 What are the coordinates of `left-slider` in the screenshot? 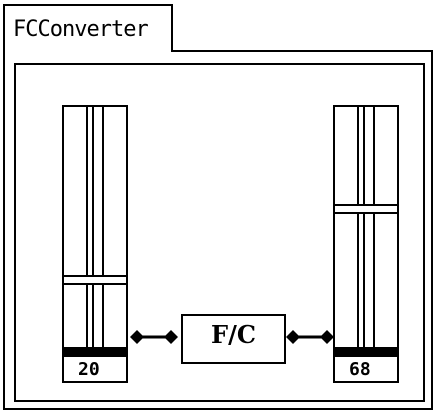 It's located at (95, 230).